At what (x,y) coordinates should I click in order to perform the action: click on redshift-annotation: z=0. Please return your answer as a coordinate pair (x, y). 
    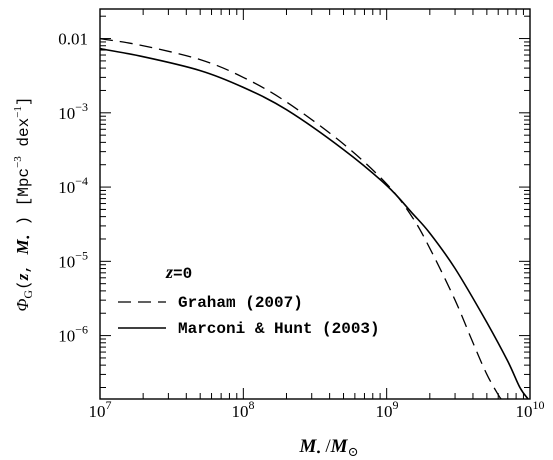
    Looking at the image, I should click on (178, 272).